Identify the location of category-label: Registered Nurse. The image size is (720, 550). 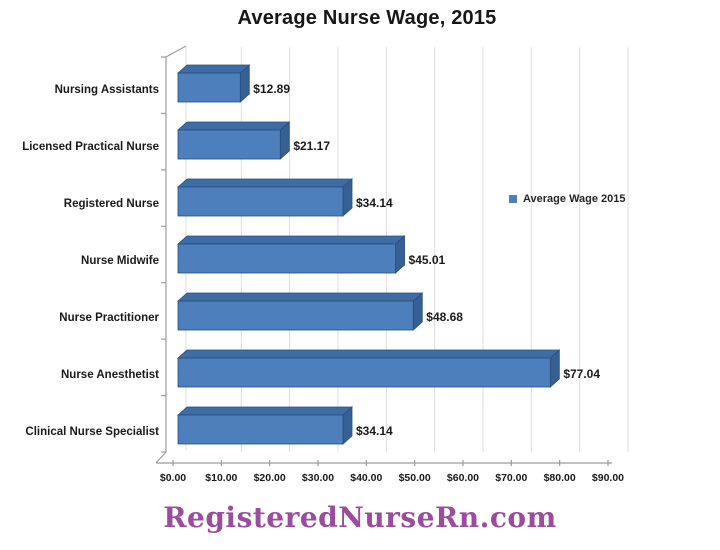
(111, 204).